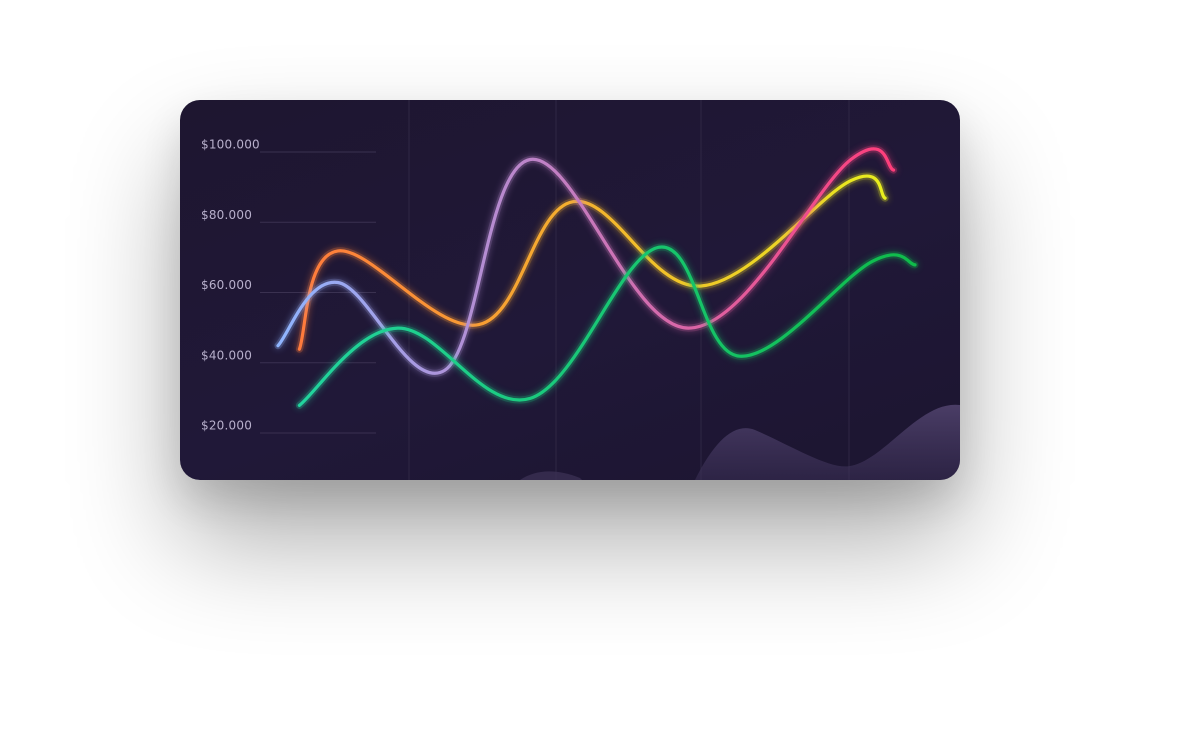 Image resolution: width=1180 pixels, height=735 pixels. Describe the element at coordinates (226, 215) in the screenshot. I see `y-tick-label: $80.000` at that location.